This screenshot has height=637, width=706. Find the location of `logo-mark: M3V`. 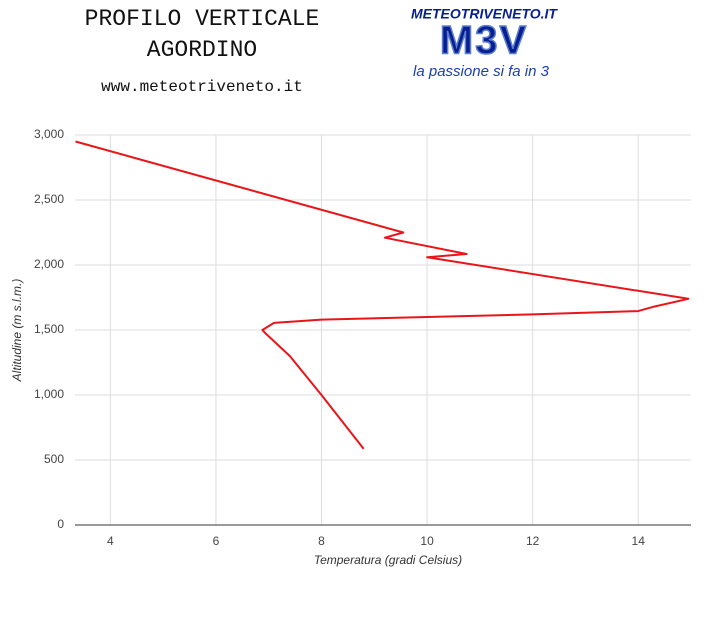

logo-mark: M3V is located at coordinates (484, 41).